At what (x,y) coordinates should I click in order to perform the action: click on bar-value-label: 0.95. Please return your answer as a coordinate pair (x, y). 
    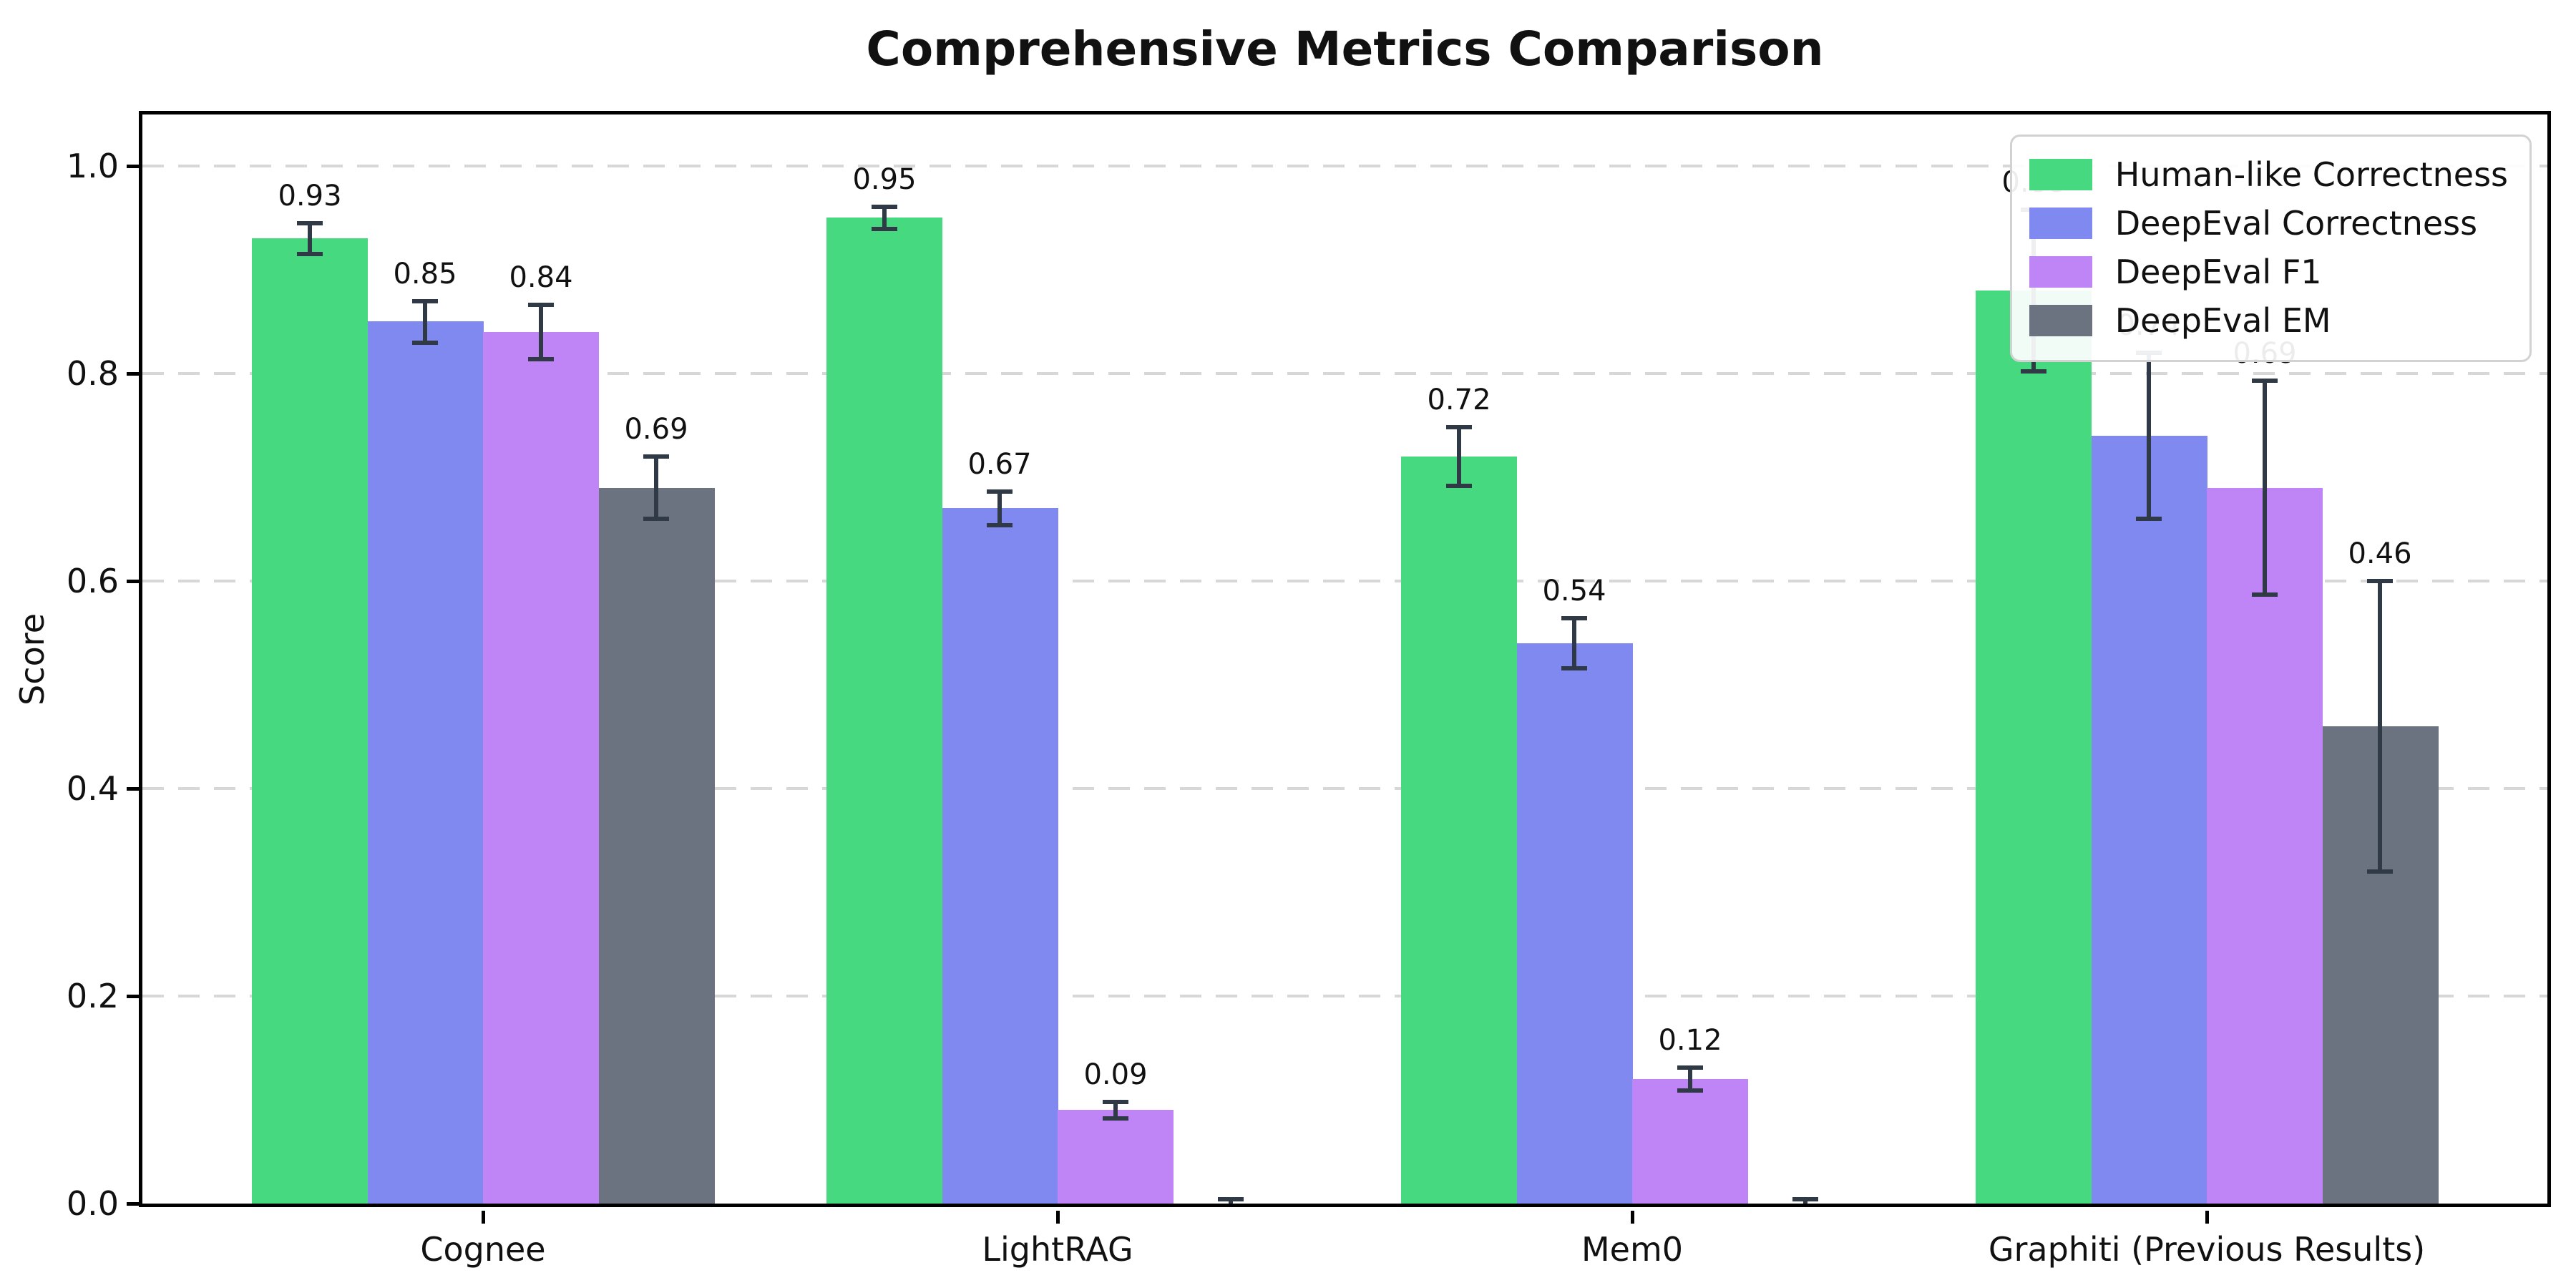
    Looking at the image, I should click on (884, 179).